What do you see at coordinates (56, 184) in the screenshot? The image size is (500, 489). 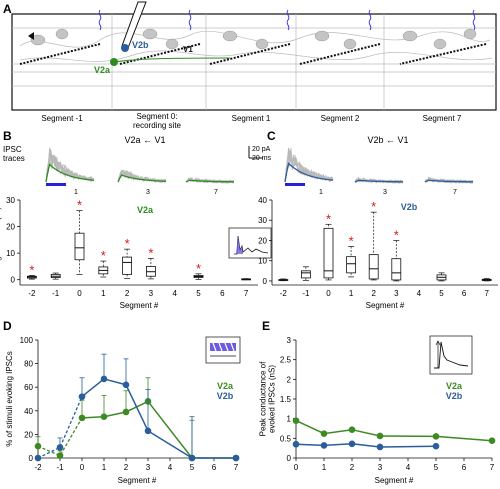 I see `b-stim-bar` at bounding box center [56, 184].